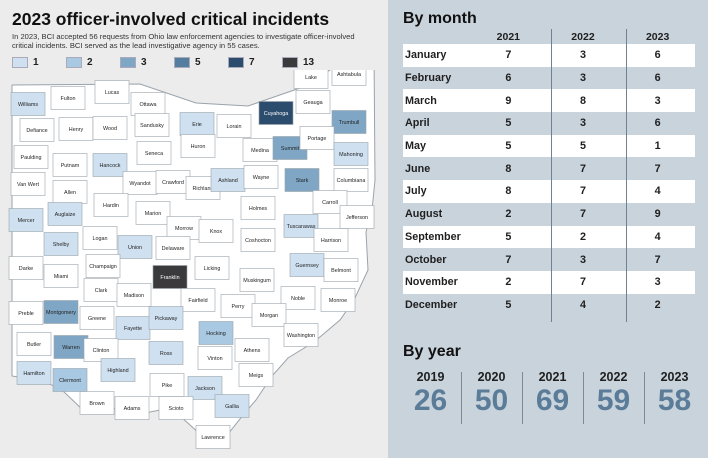 Image resolution: width=708 pixels, height=458 pixels. Describe the element at coordinates (549, 191) in the screenshot. I see `table-row: July 8 7 4` at that location.